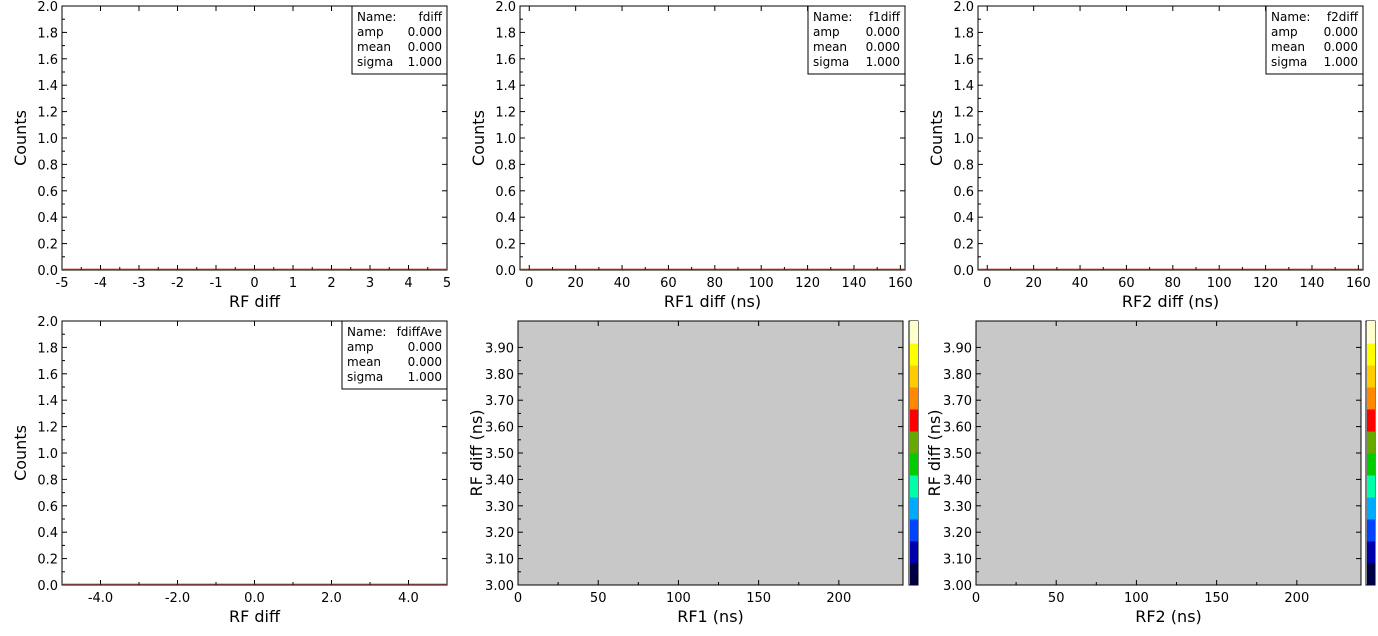  What do you see at coordinates (957, 533) in the screenshot?
I see `y-tick-label: 3.20` at bounding box center [957, 533].